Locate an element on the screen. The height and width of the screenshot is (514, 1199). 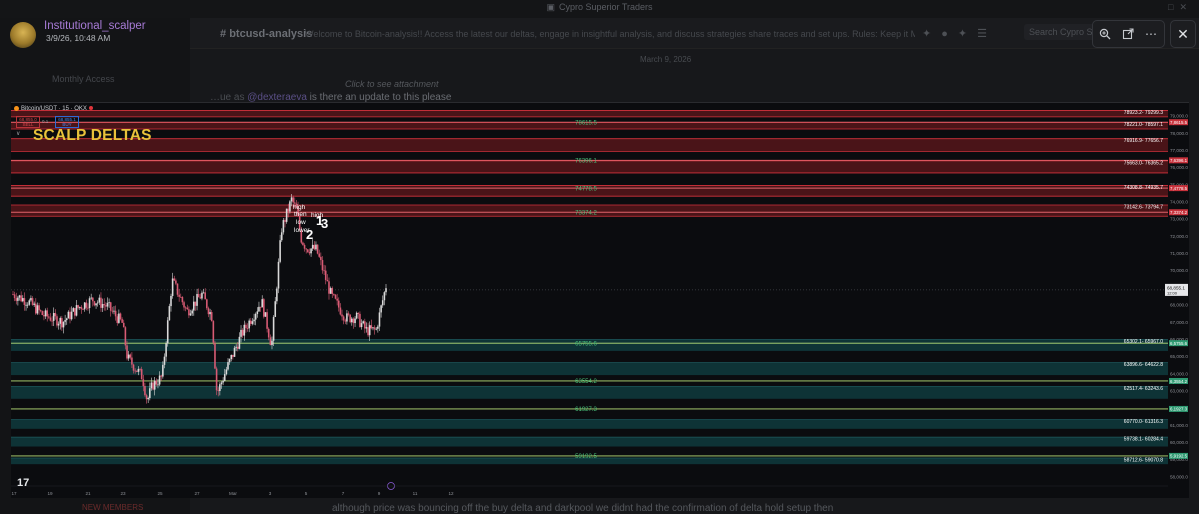
buy-button: 68,855.1 BUY is located at coordinates (67, 122).